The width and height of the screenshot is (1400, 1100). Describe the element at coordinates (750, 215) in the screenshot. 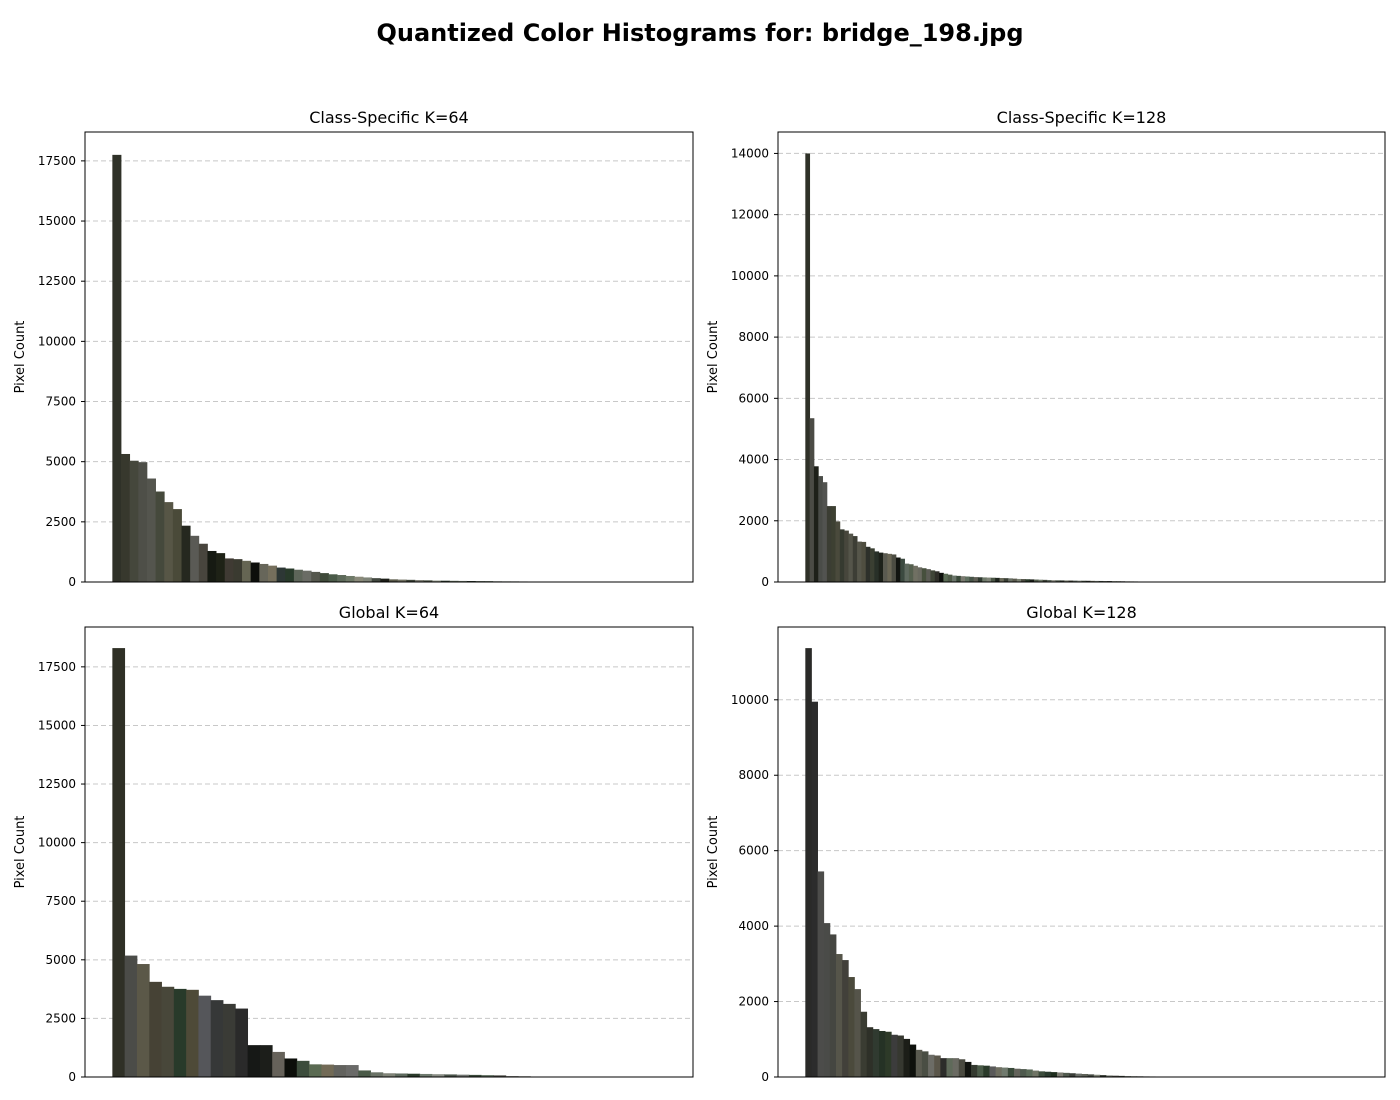

I see `y-tick-label: 12000` at that location.